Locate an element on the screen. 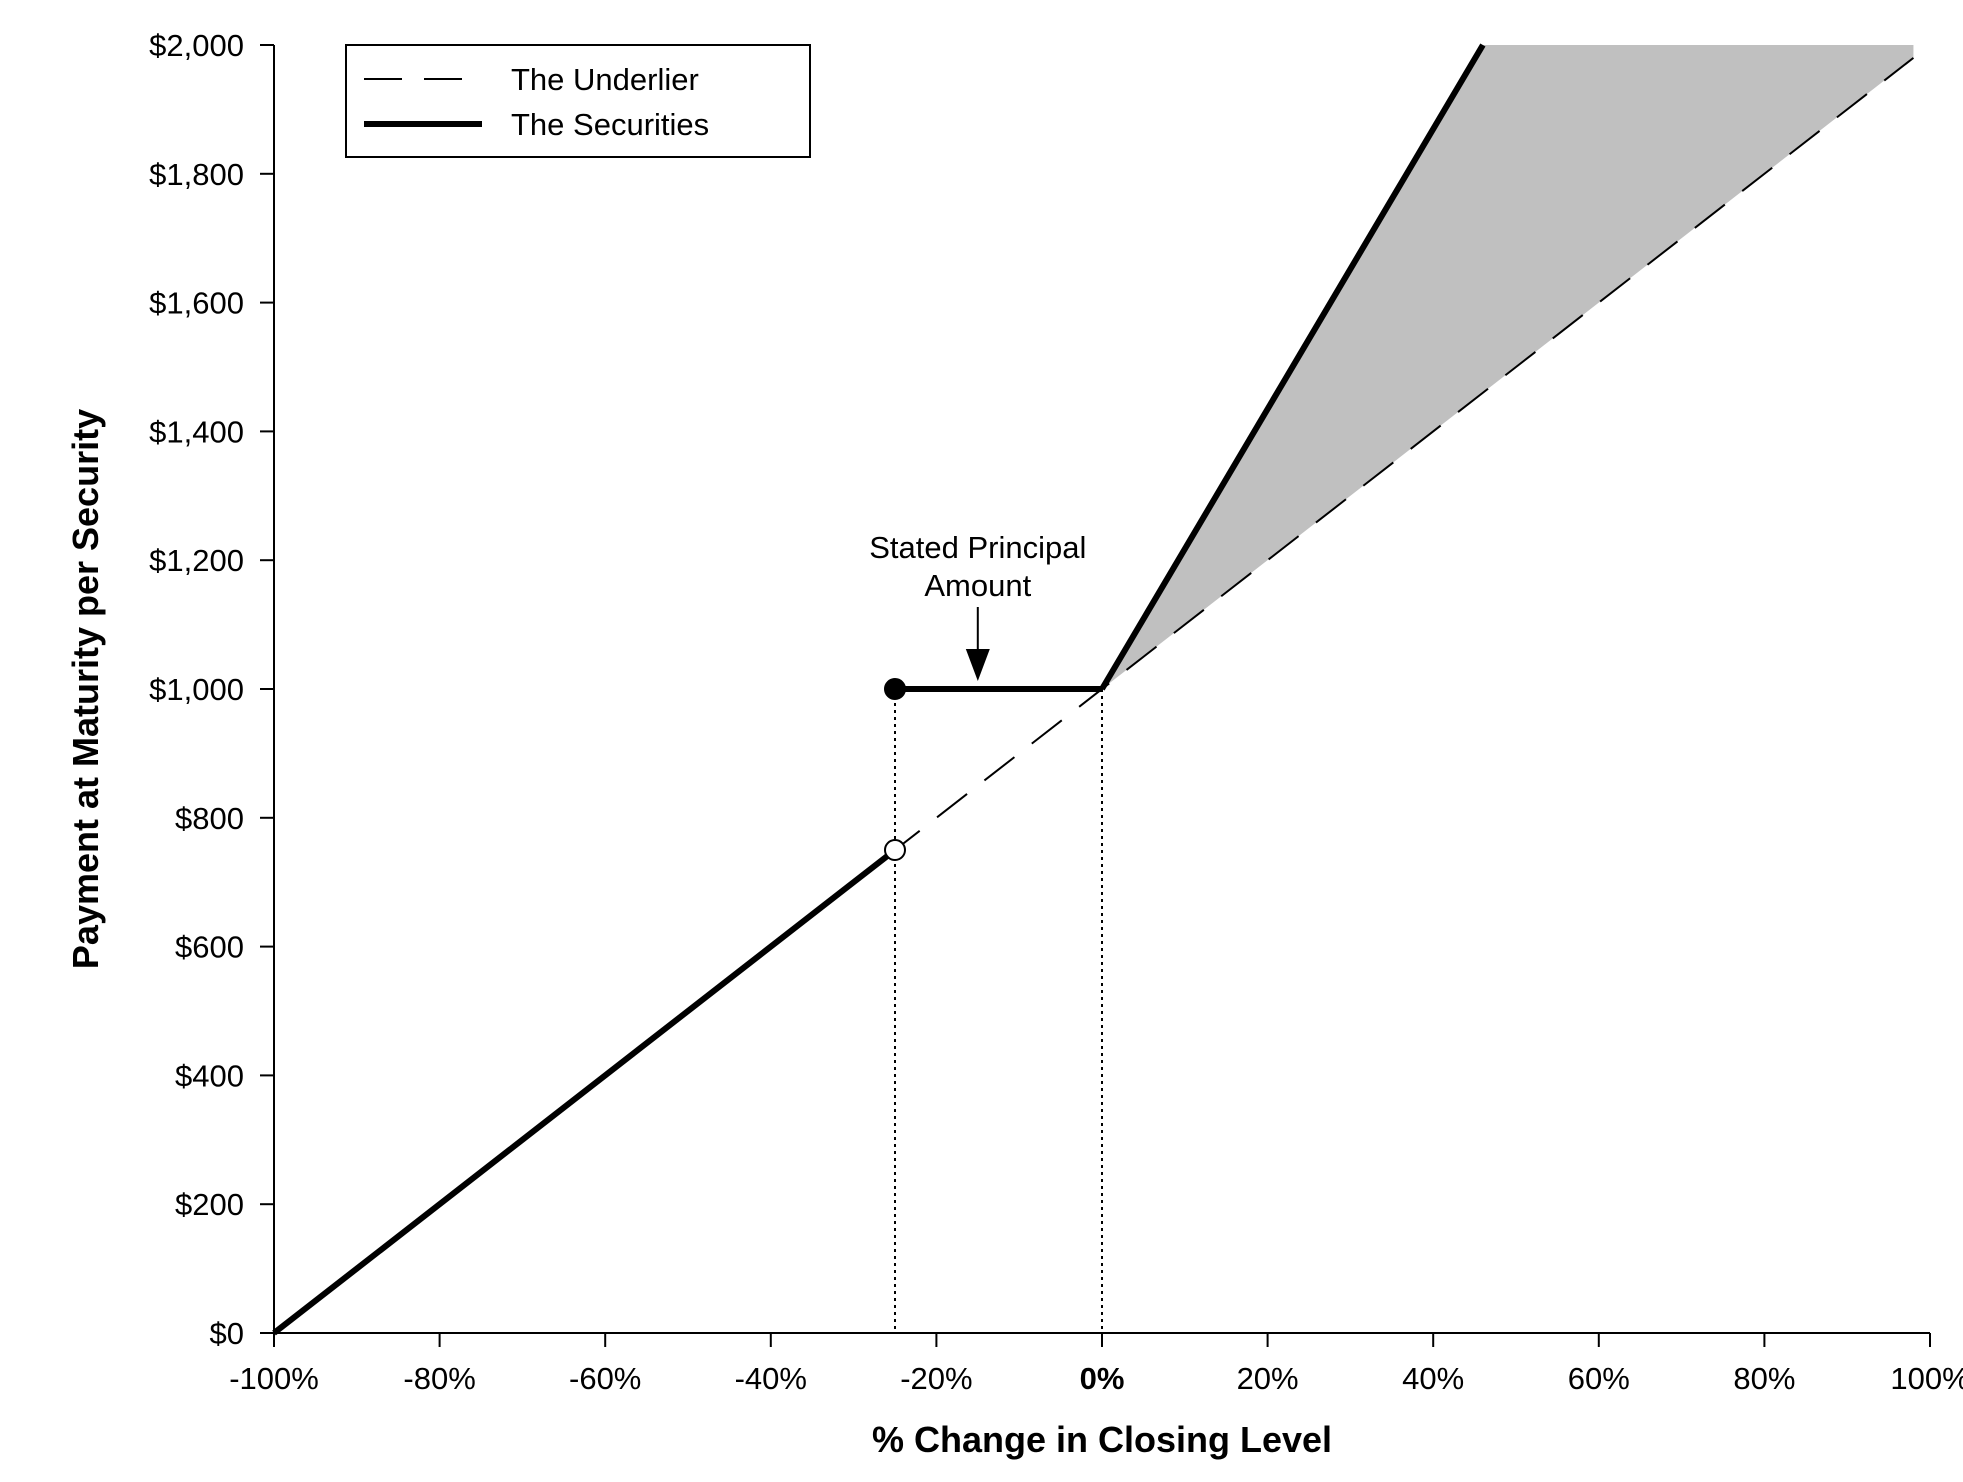  legend-label-underlier: The Underlier is located at coordinates (605, 79).